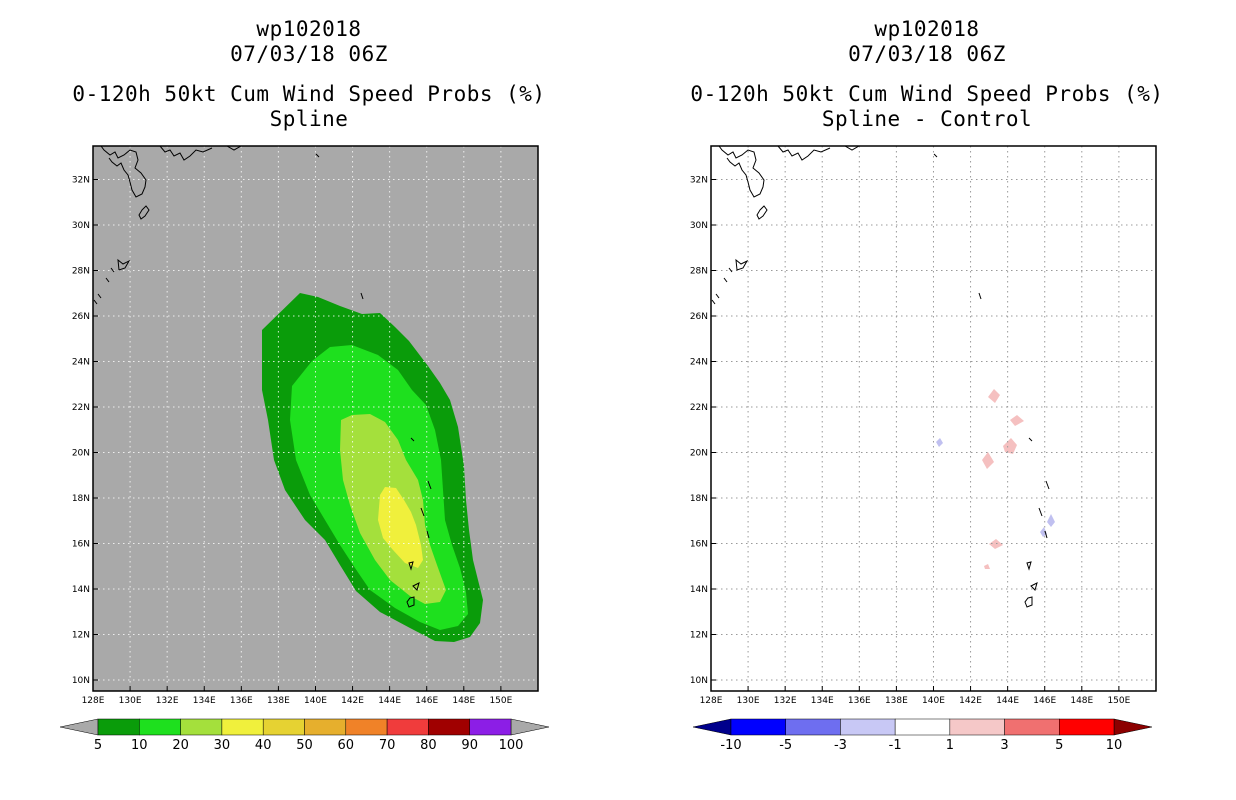 This screenshot has width=1236, height=800. Describe the element at coordinates (81, 181) in the screenshot. I see `lat-label: 32N` at that location.